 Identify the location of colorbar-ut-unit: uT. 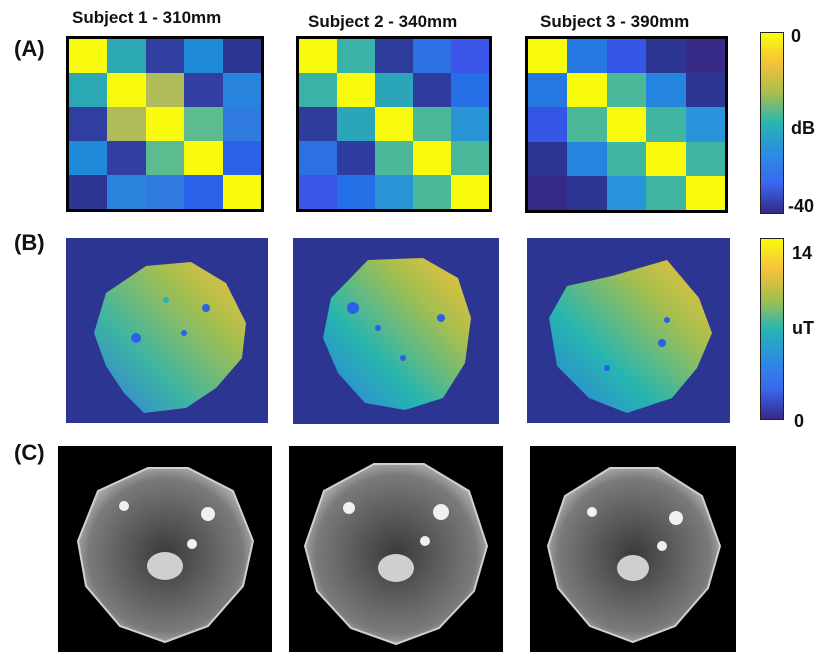
(803, 328).